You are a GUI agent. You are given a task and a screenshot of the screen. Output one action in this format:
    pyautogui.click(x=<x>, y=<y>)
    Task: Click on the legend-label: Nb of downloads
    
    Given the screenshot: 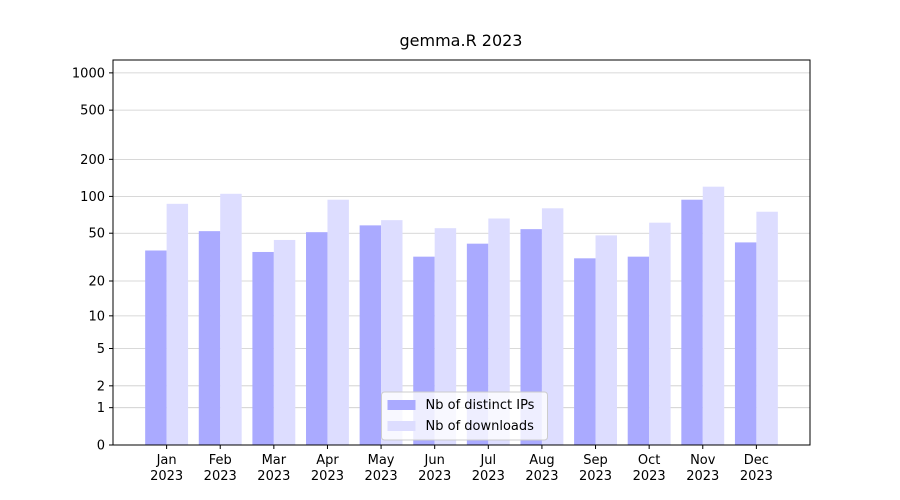 What is the action you would take?
    pyautogui.click(x=480, y=426)
    